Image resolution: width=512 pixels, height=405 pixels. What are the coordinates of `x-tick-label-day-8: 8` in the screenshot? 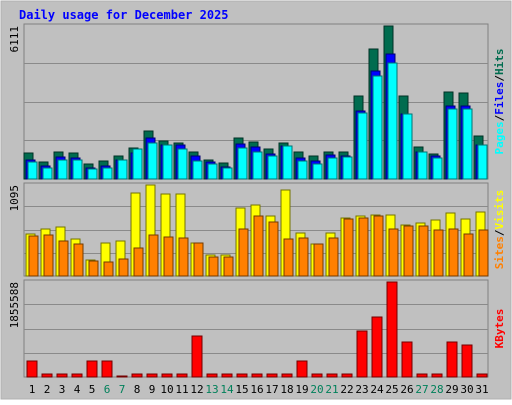 It's located at (137, 389).